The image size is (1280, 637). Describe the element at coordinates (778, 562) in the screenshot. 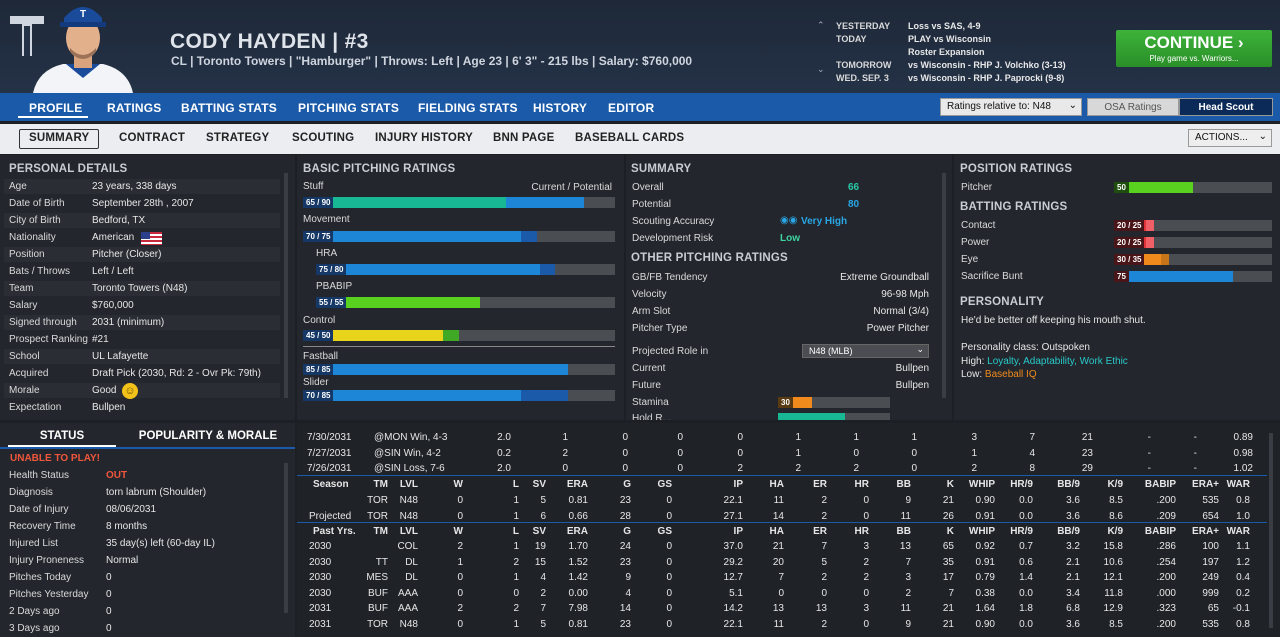

I see `table-cell: 20` at that location.